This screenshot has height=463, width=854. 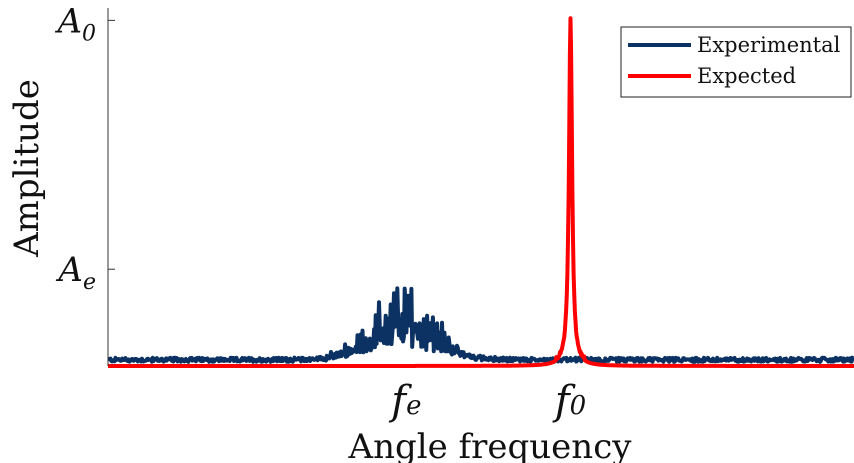 What do you see at coordinates (769, 45) in the screenshot?
I see `legend-label-experimental: Experimental` at bounding box center [769, 45].